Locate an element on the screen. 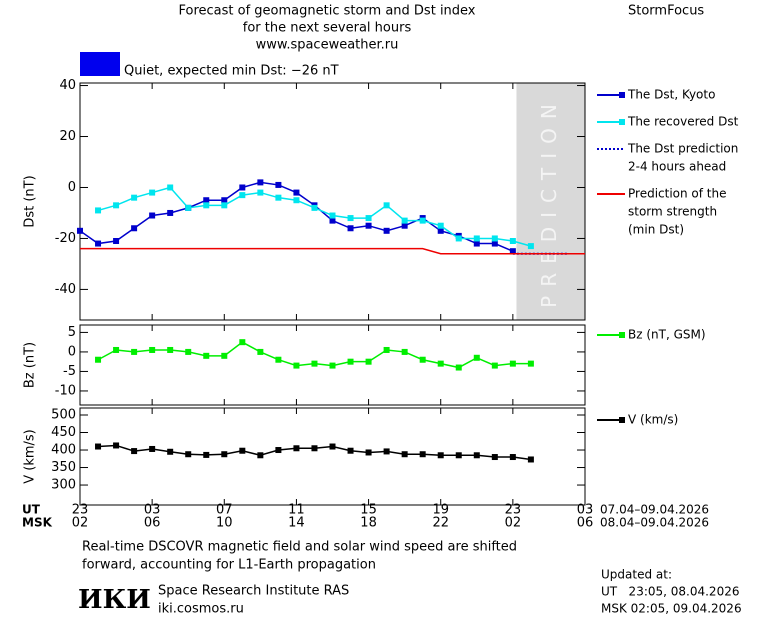 The height and width of the screenshot is (620, 760). title-line: for the next several hours is located at coordinates (327, 28).